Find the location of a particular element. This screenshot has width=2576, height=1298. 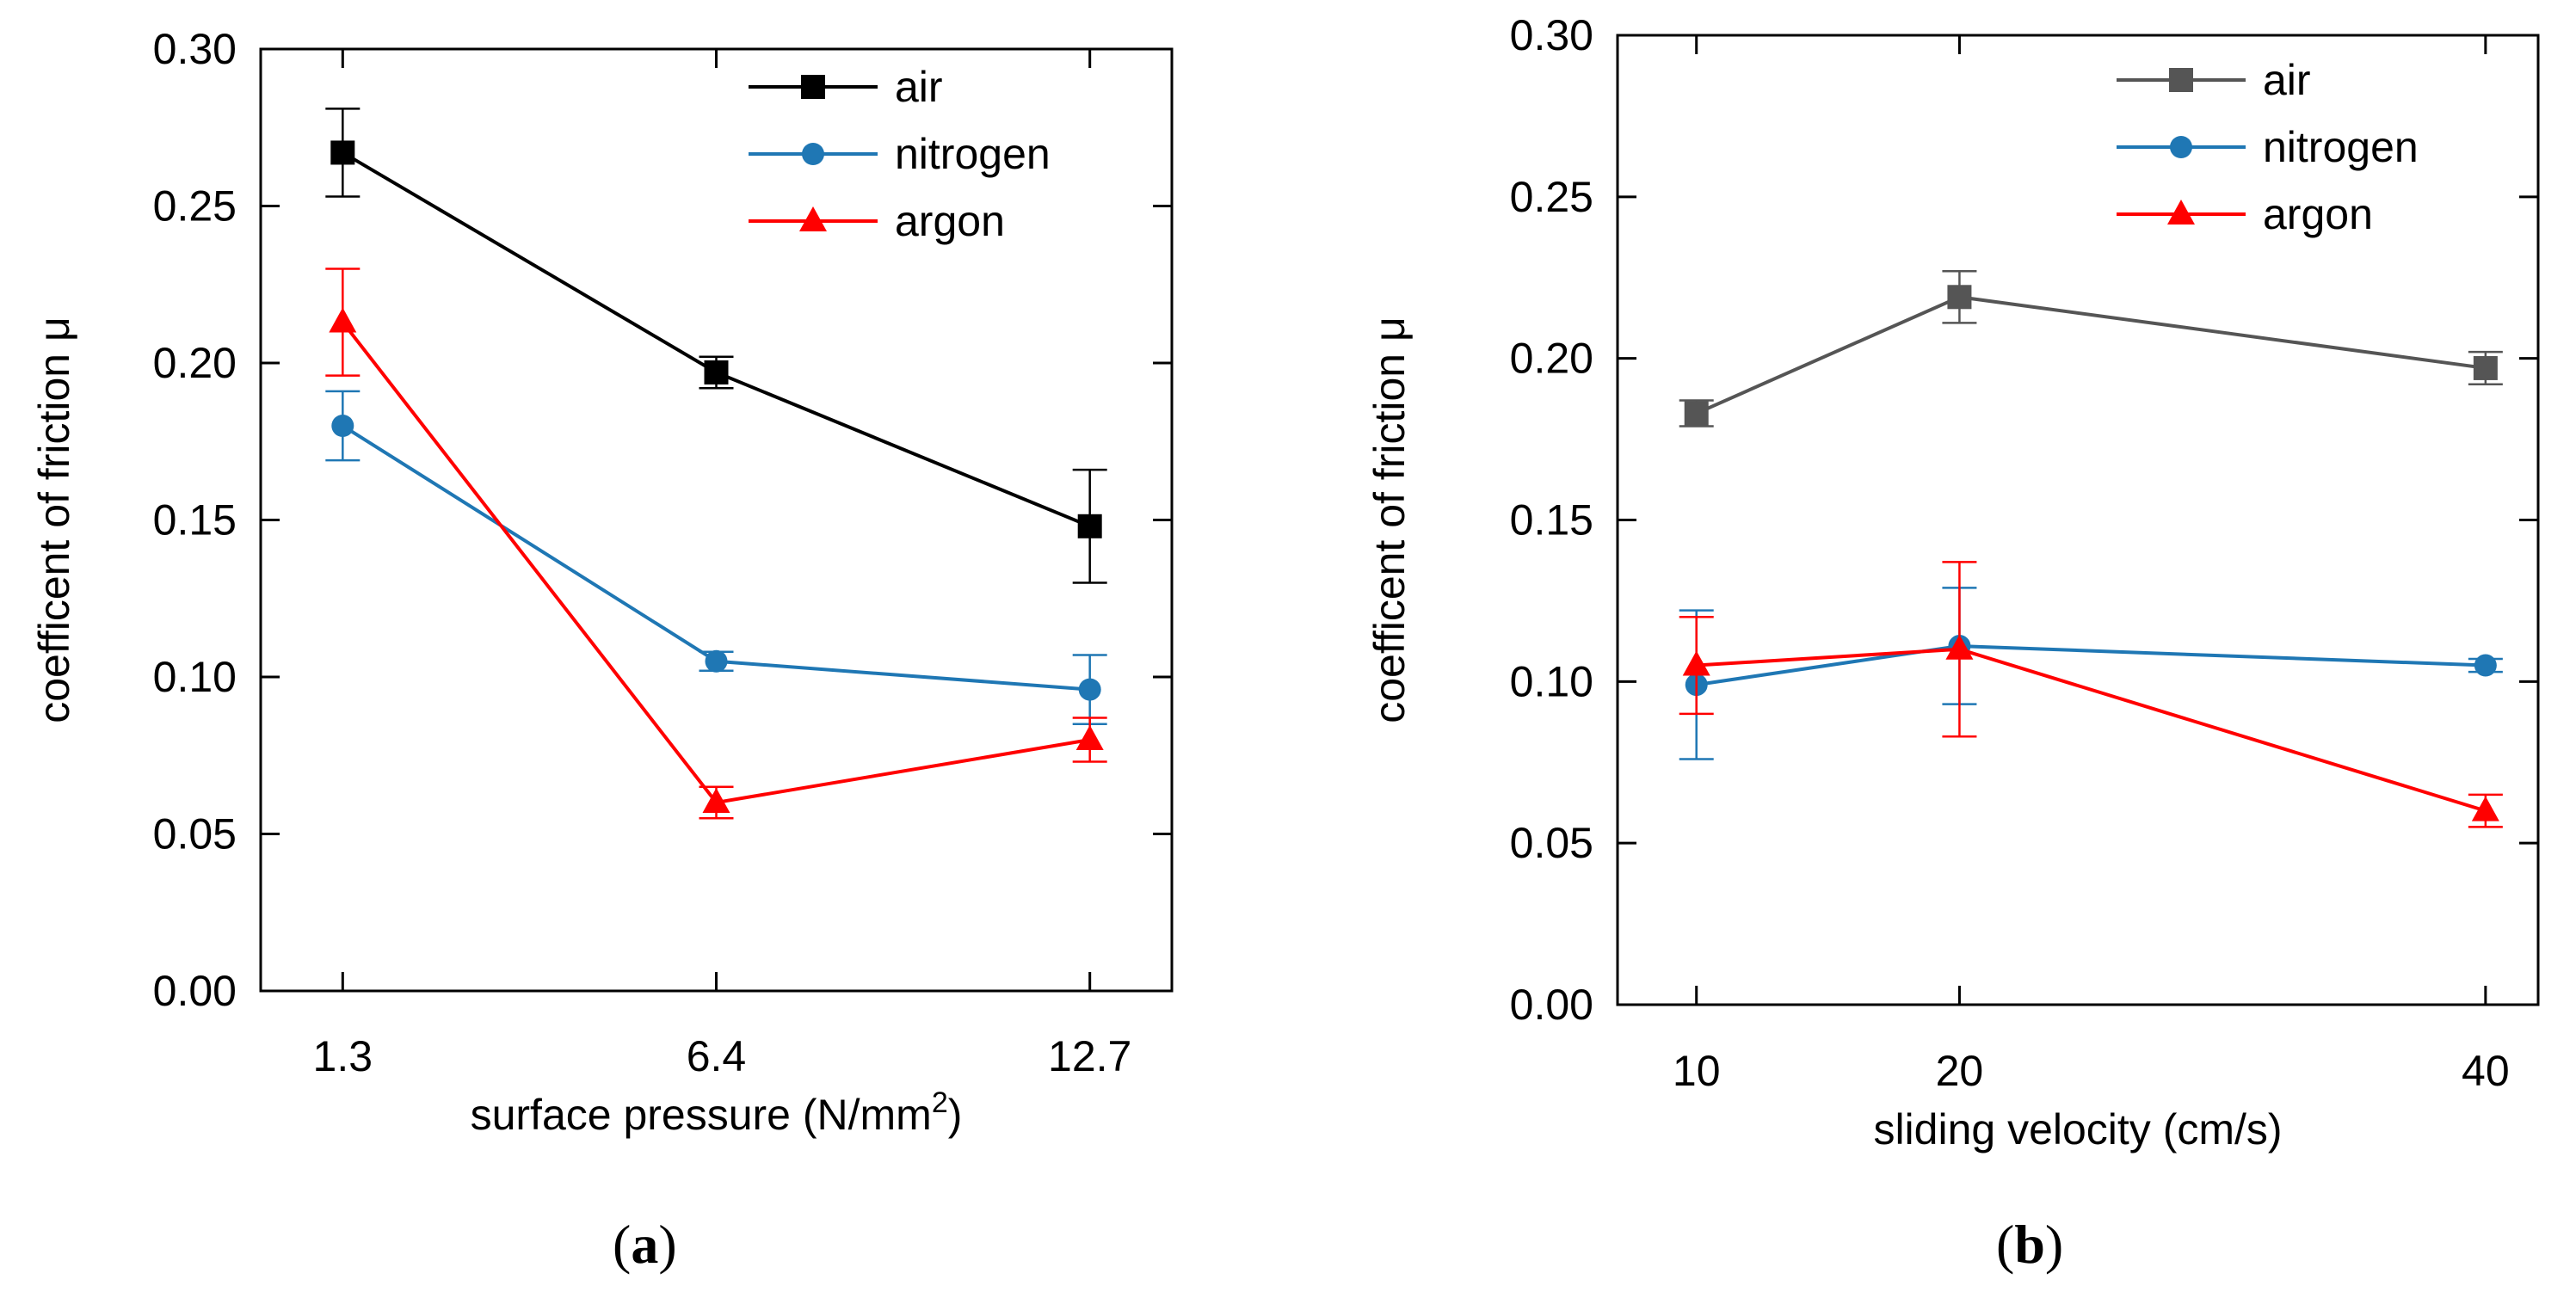

panel-sublabel: (b) is located at coordinates (2030, 1244).